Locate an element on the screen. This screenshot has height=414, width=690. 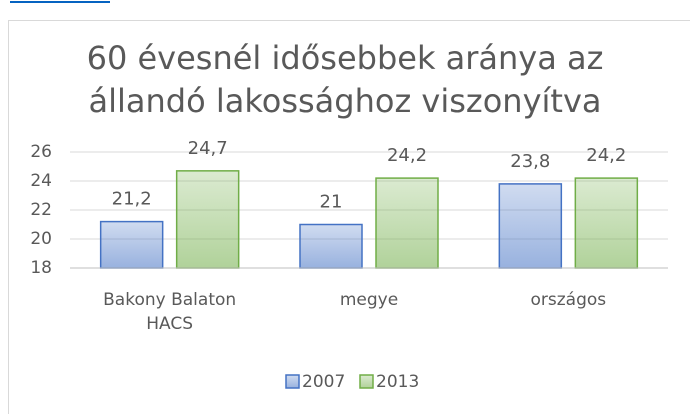
data-label: 24,7 is located at coordinates (208, 148).